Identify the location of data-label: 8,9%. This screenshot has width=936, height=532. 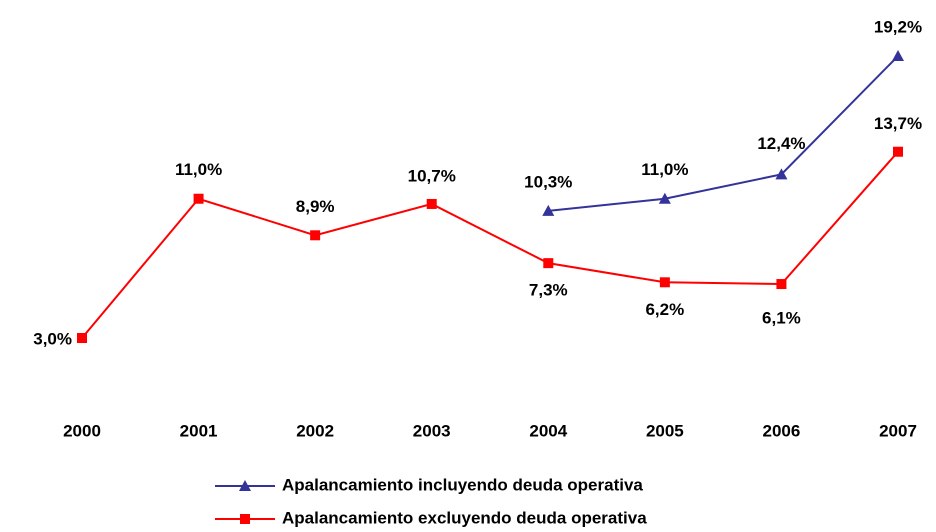
(315, 206).